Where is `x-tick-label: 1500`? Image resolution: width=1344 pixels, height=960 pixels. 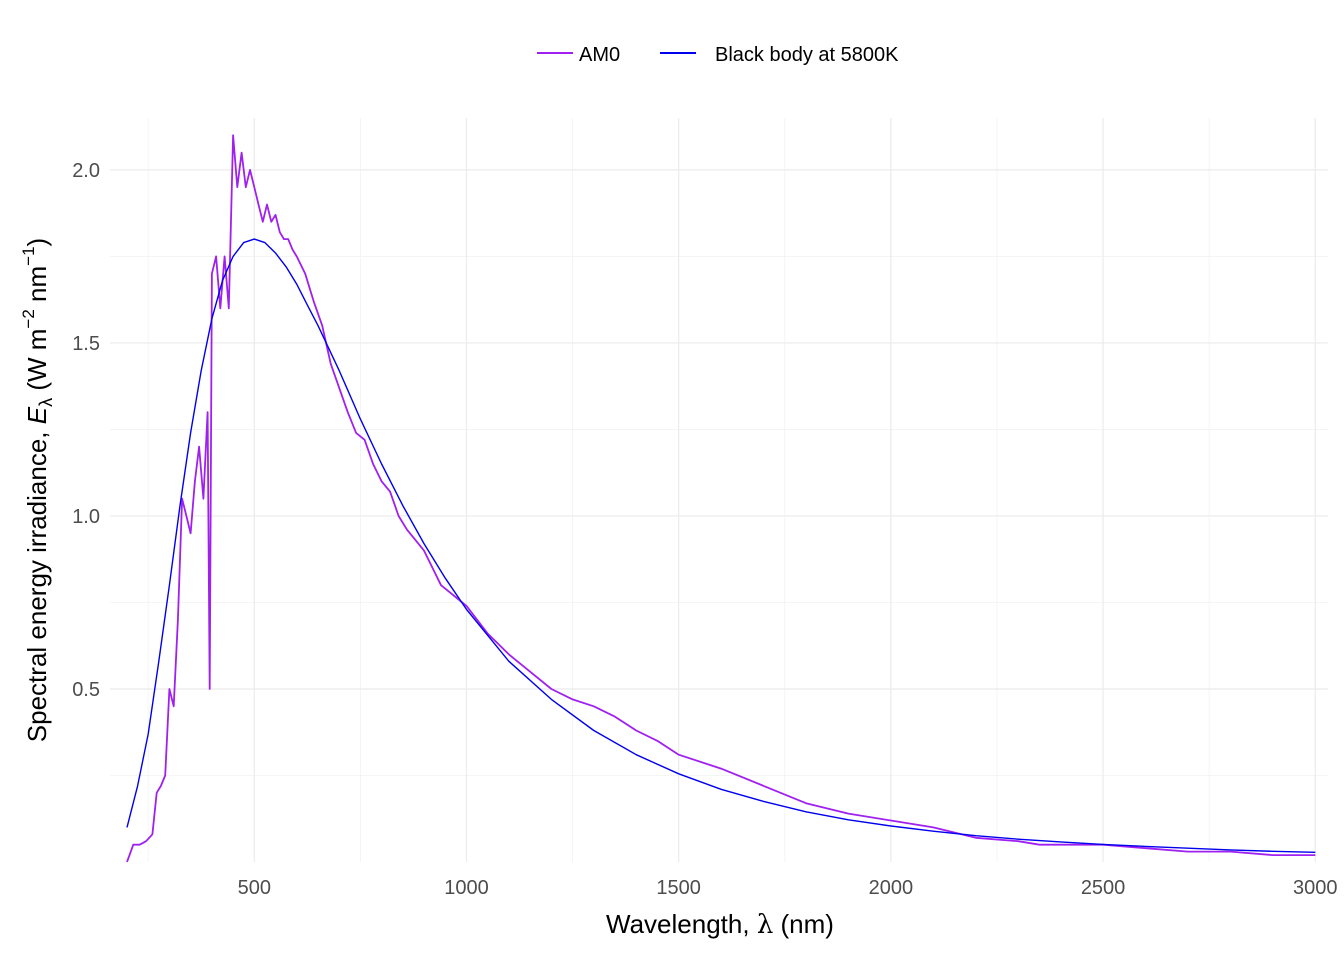 x-tick-label: 1500 is located at coordinates (678, 888).